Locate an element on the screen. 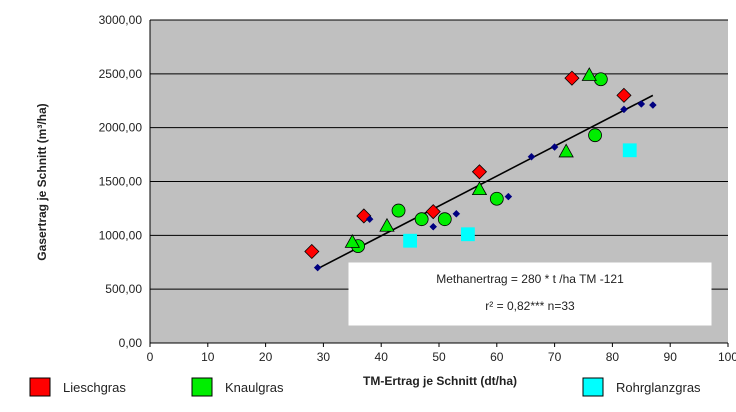  x-axis-title: TM-Ertrag je Schnitt (dt/ha) is located at coordinates (440, 381).